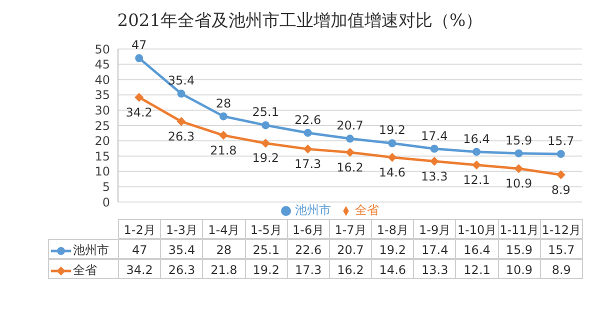 Image resolution: width=600 pixels, height=320 pixels. Describe the element at coordinates (139, 112) in the screenshot. I see `text: 34.2` at that location.